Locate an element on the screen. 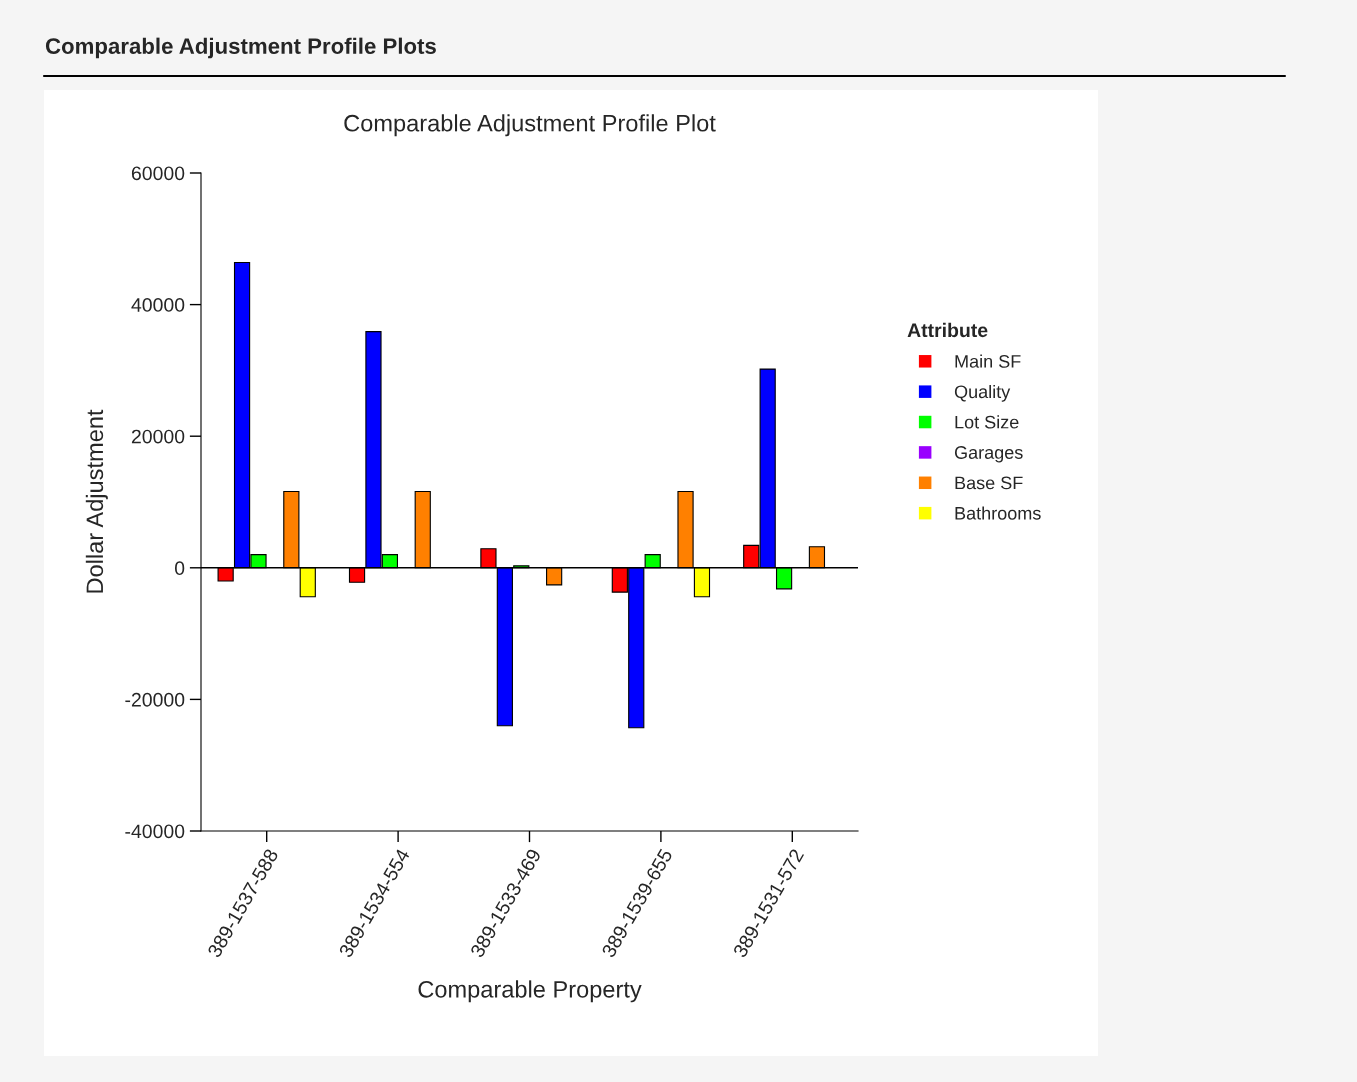  legend-title: Attribute is located at coordinates (947, 330).